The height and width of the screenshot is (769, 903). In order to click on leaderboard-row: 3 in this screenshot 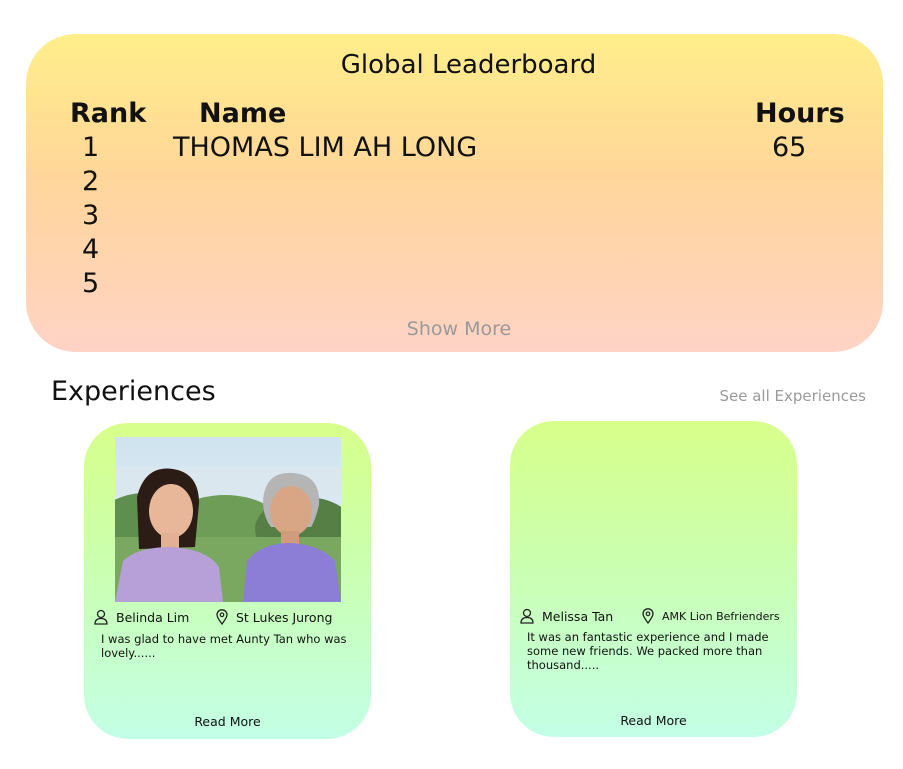, I will do `click(454, 217)`.